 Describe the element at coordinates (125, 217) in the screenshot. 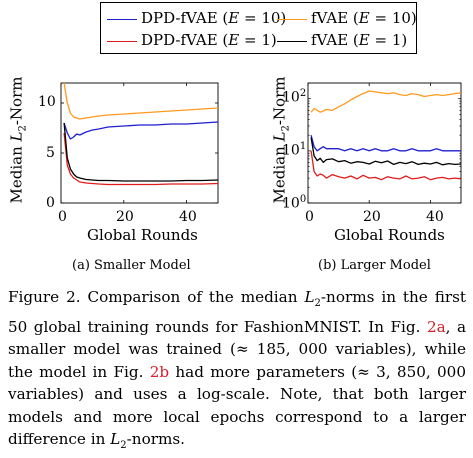

I see `chart-a-xtick-20: 20` at that location.